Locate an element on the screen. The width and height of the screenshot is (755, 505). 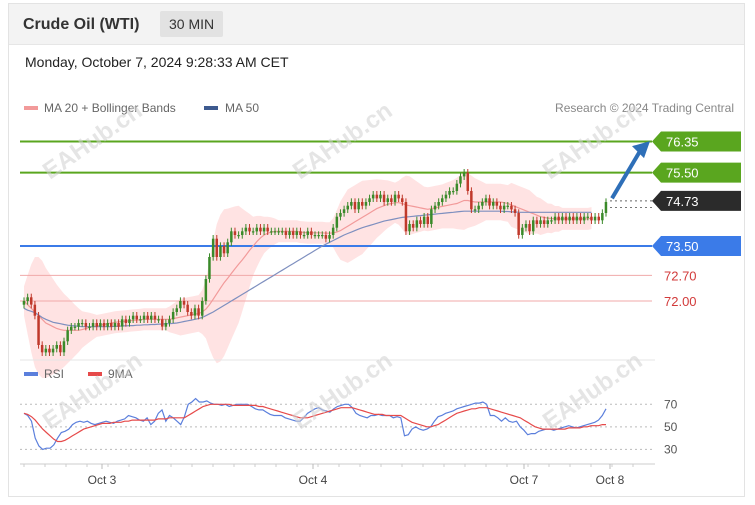
level-tag-support is located at coordinates (696, 246).